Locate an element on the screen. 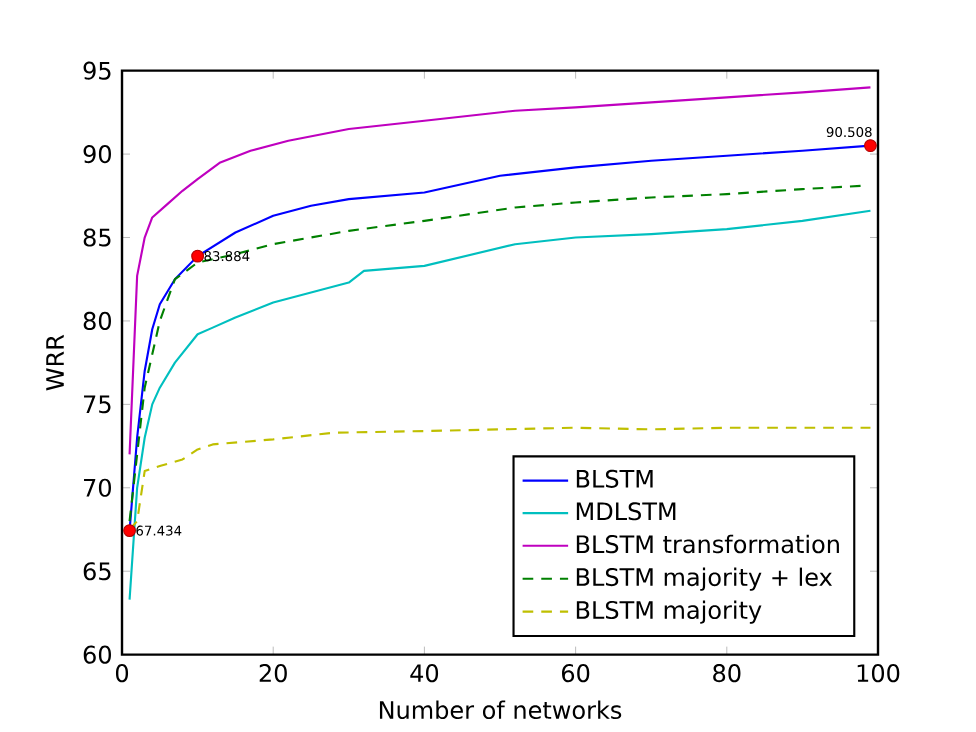 The width and height of the screenshot is (976, 732). legend-label: BLSTM majority is located at coordinates (669, 612).